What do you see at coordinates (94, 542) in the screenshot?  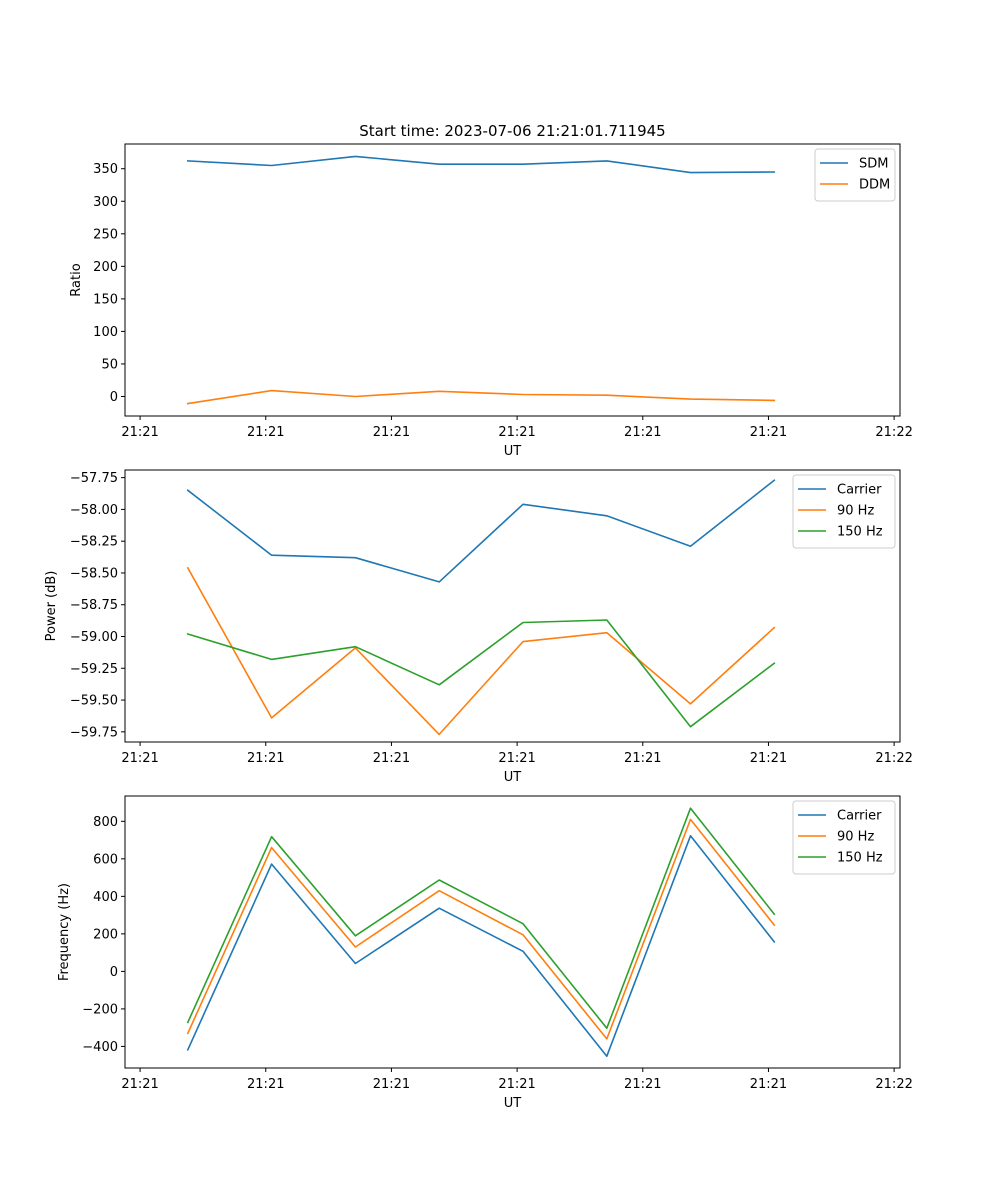 I see `y-tick-label: −58.25` at bounding box center [94, 542].